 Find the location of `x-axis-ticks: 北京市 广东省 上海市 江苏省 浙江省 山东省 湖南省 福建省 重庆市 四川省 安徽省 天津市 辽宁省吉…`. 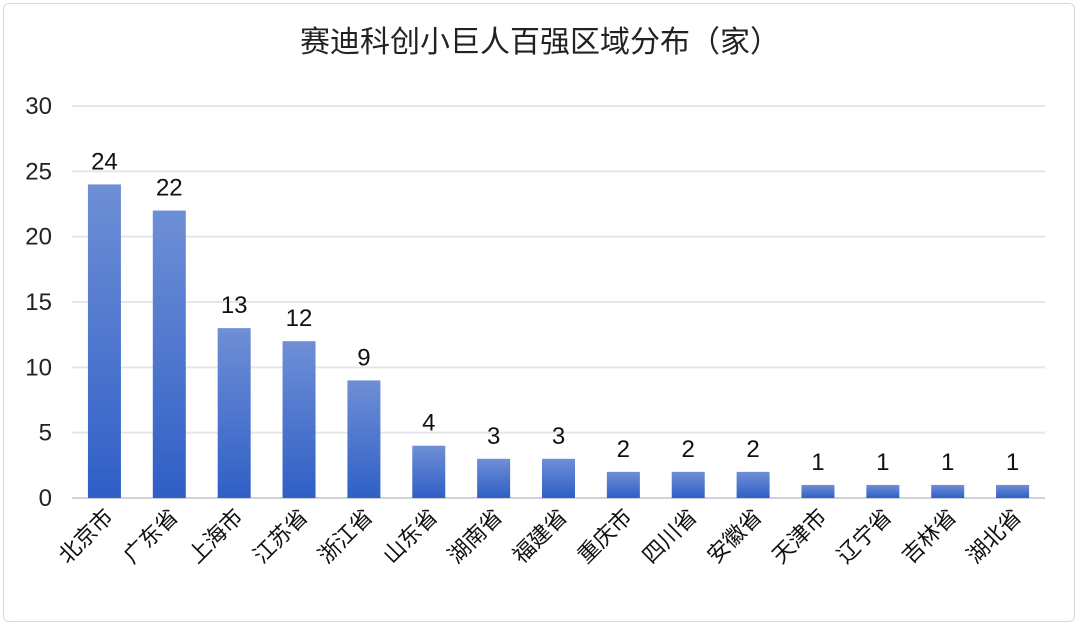

x-axis-ticks: 北京市 广东省 上海市 江苏省 浙江省 山东省 湖南省 福建省 重庆市 四川省 安徽省 天津市 辽宁省吉… is located at coordinates (540, 537).